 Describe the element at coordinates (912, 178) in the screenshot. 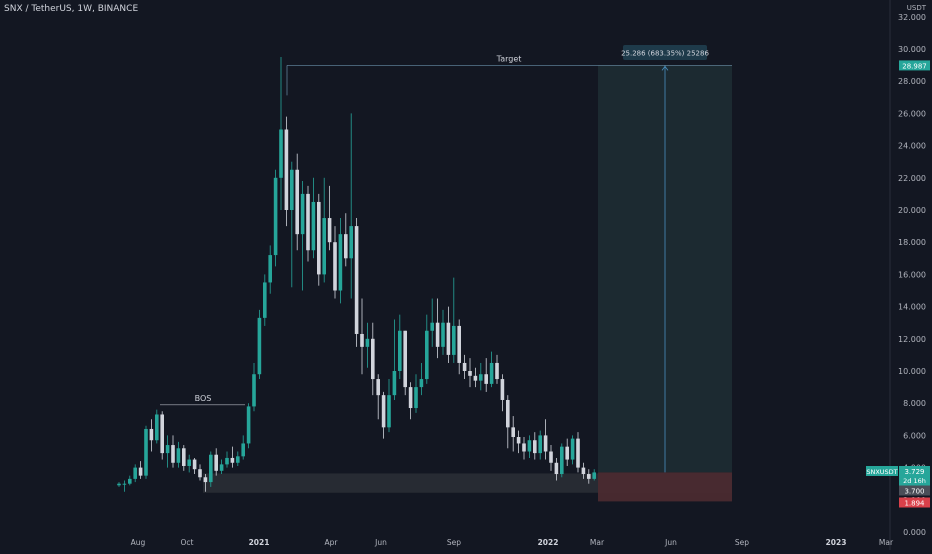

I see `y-tick-label: 22.000` at that location.